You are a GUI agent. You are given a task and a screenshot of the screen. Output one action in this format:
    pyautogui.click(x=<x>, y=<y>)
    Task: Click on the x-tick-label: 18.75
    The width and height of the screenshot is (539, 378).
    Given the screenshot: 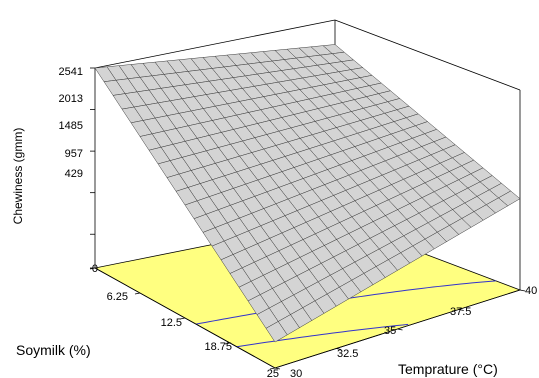 What is the action you would take?
    pyautogui.click(x=218, y=347)
    